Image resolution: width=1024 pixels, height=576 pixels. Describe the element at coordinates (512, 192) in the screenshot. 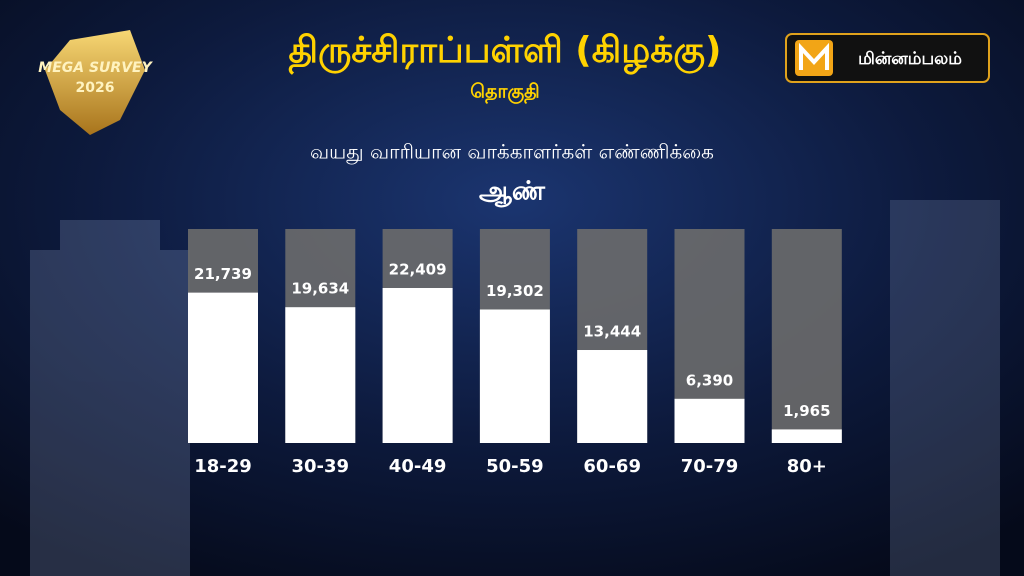

I see `series-label: ஆண்` at that location.